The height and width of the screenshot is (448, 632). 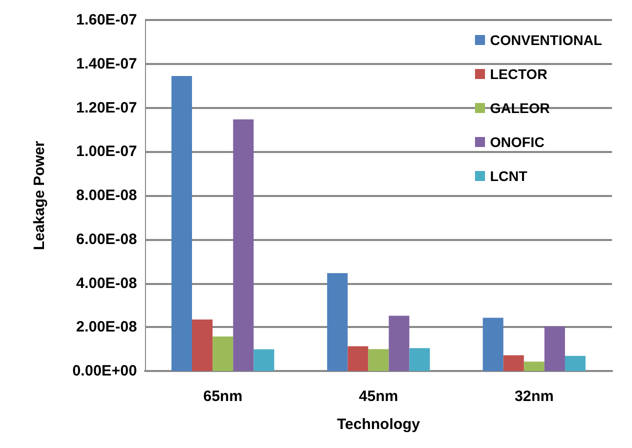 I want to click on y-tick-label: 1.40E-07, so click(x=106, y=63).